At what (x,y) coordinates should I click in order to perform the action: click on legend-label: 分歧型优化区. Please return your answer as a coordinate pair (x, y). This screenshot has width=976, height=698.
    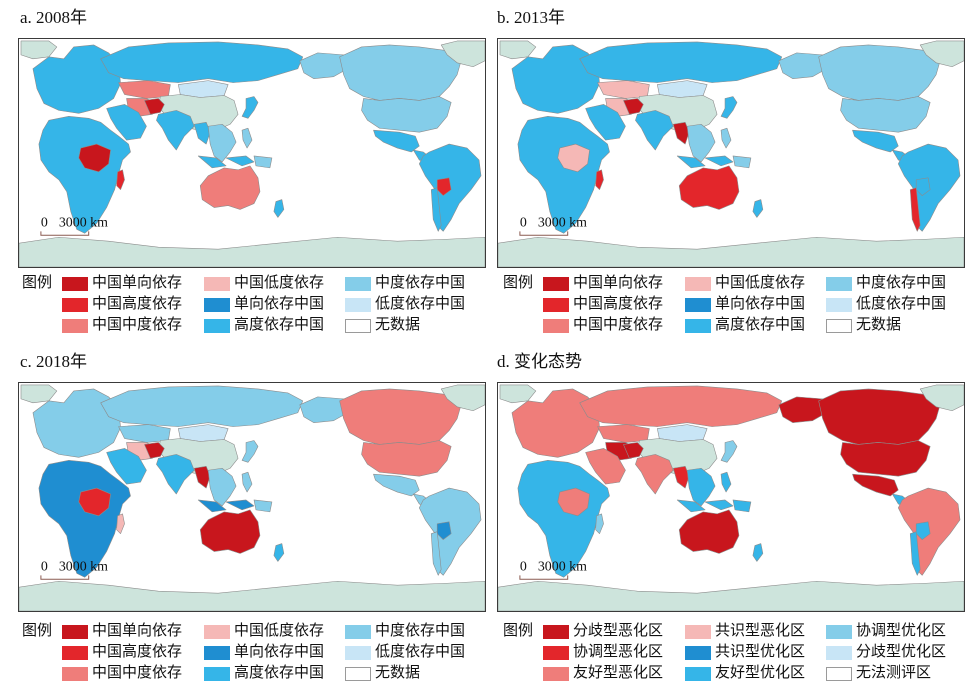
    Looking at the image, I should click on (901, 652).